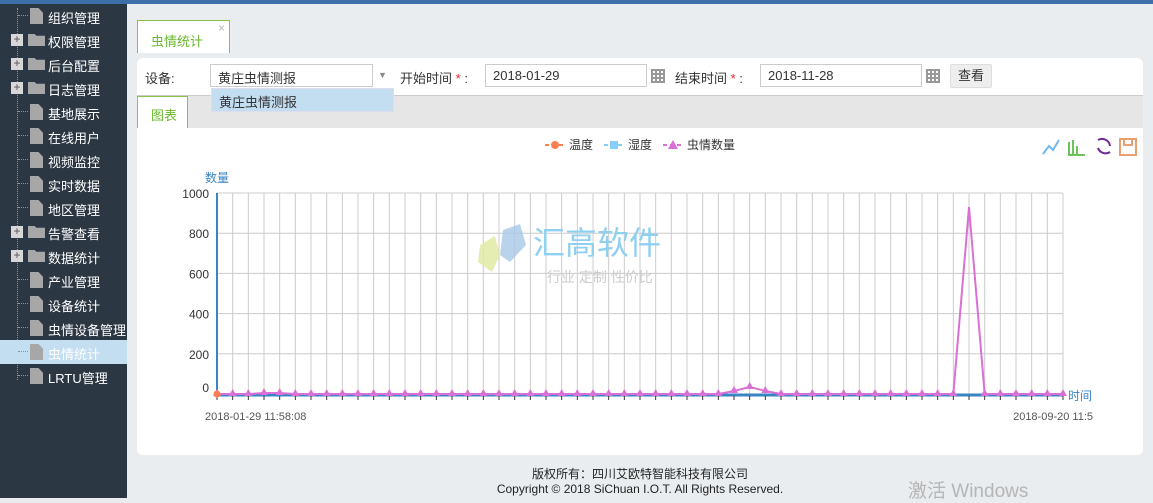  I want to click on end-time-input: 2018-11-28, so click(841, 75).